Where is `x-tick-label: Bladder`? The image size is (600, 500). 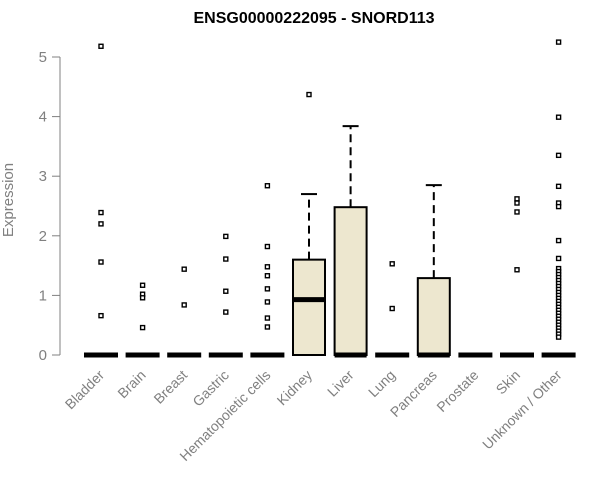
x-tick-label: Bladder is located at coordinates (85, 390).